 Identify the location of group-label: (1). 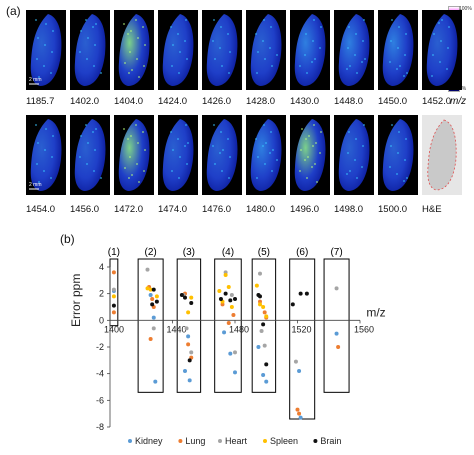
(114, 252).